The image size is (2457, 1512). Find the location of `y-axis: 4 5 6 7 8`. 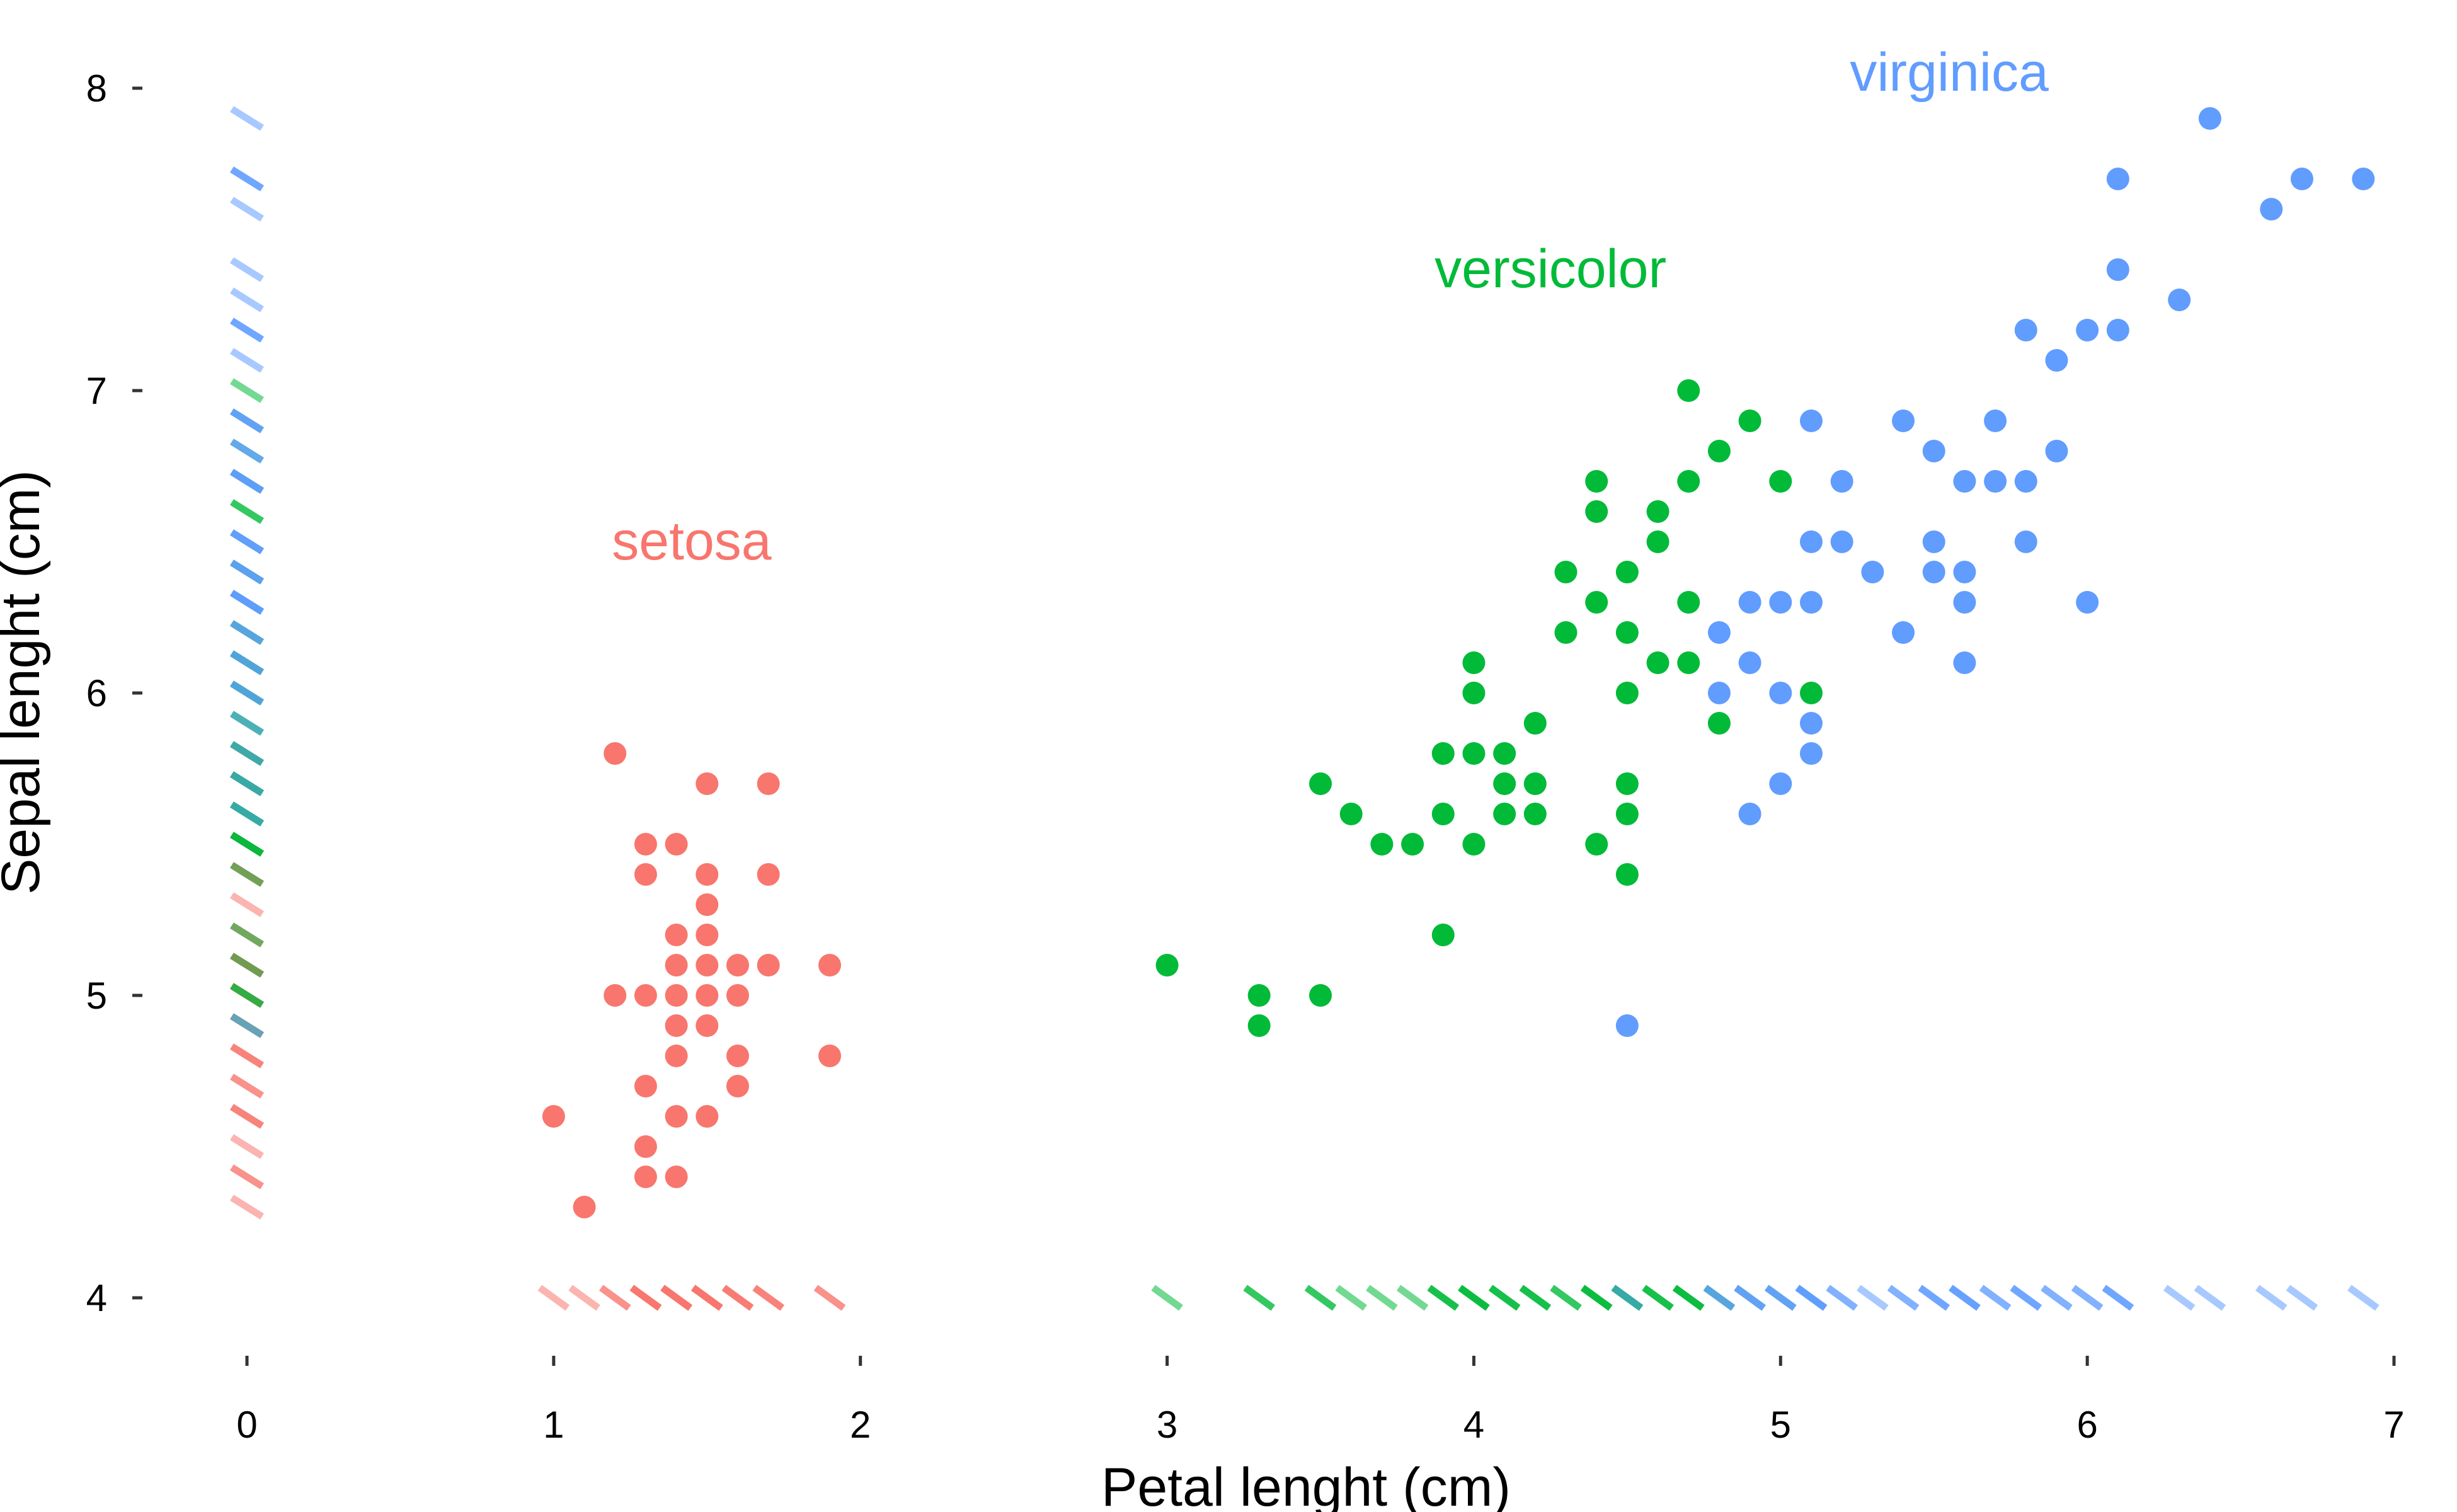

y-axis: 4 5 6 7 8 is located at coordinates (114, 693).